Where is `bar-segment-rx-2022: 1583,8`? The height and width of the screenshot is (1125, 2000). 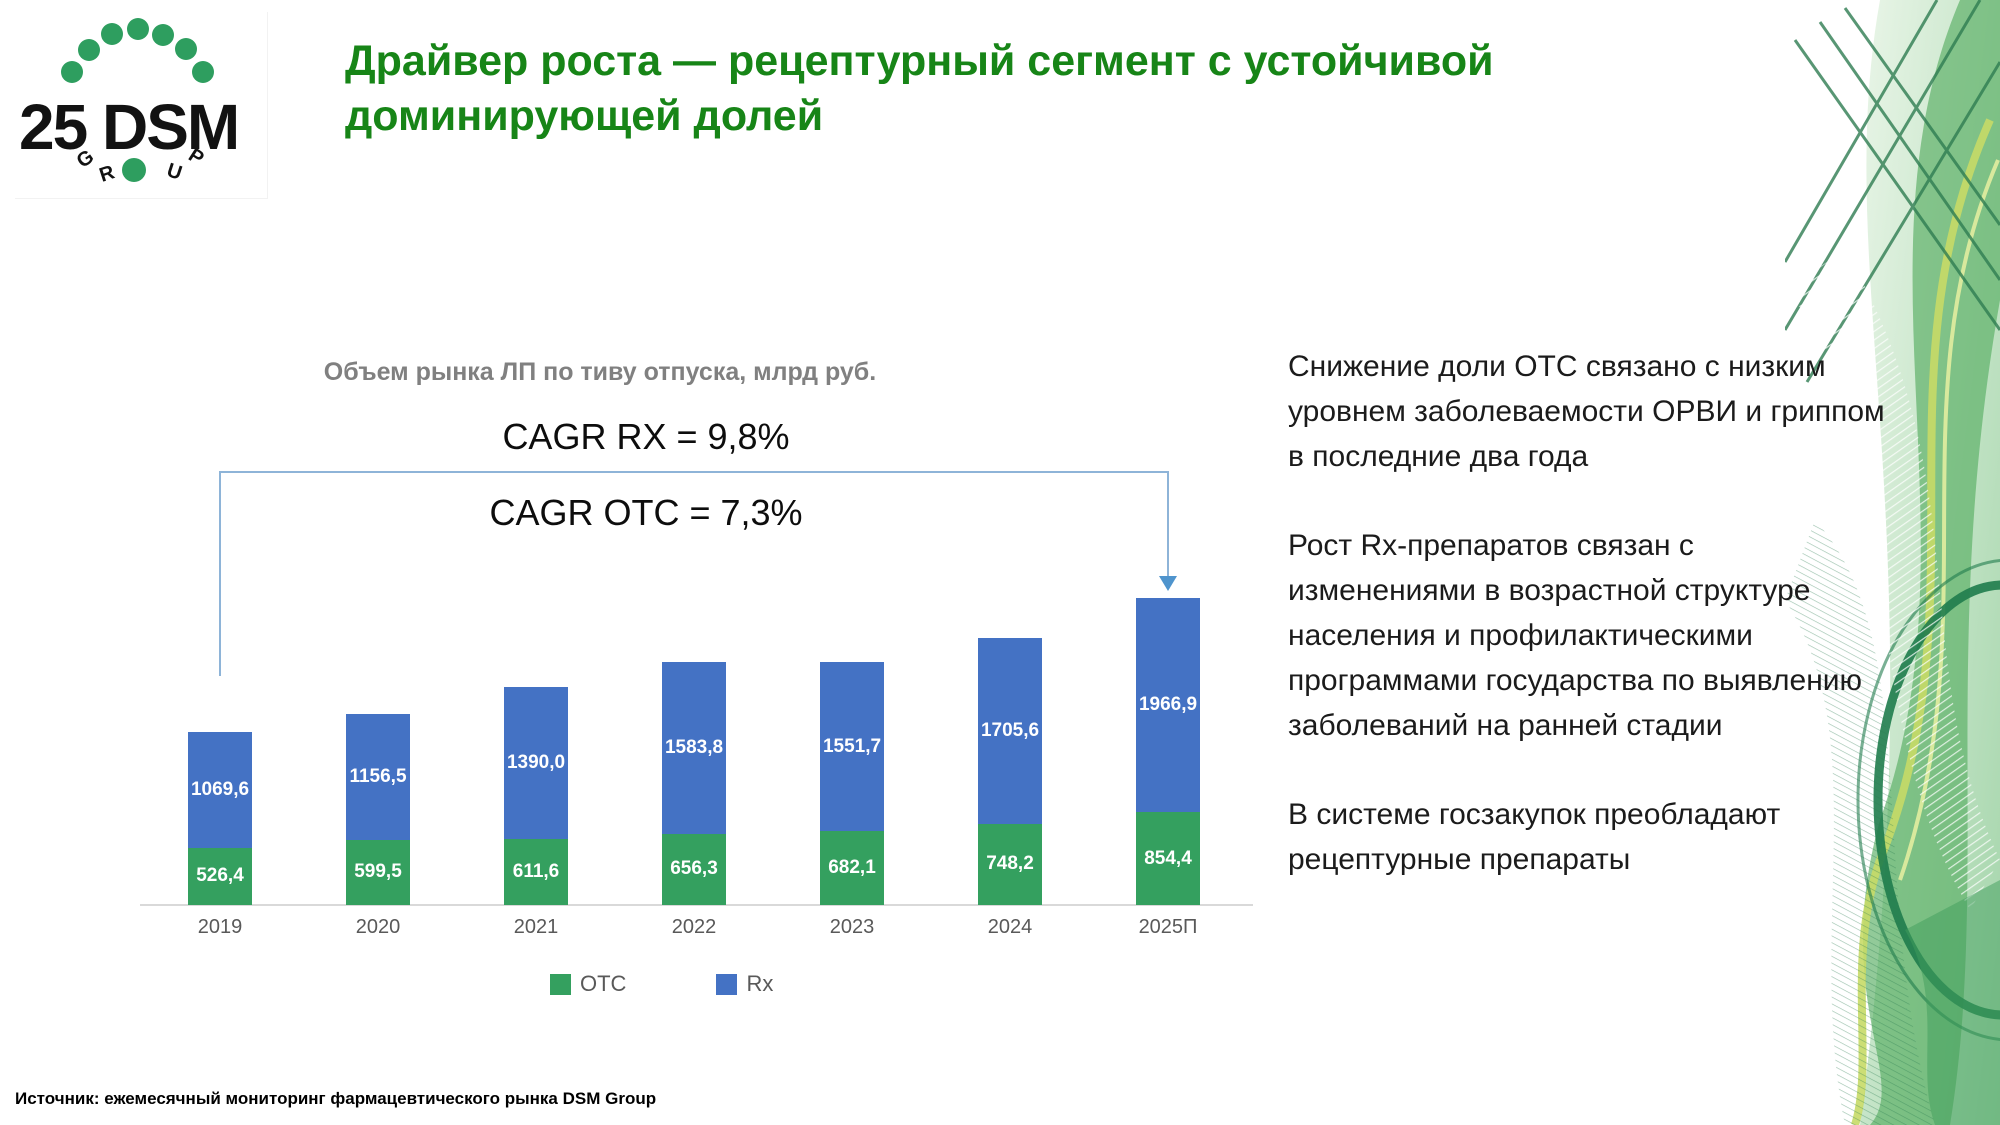
bar-segment-rx-2022: 1583,8 is located at coordinates (694, 747).